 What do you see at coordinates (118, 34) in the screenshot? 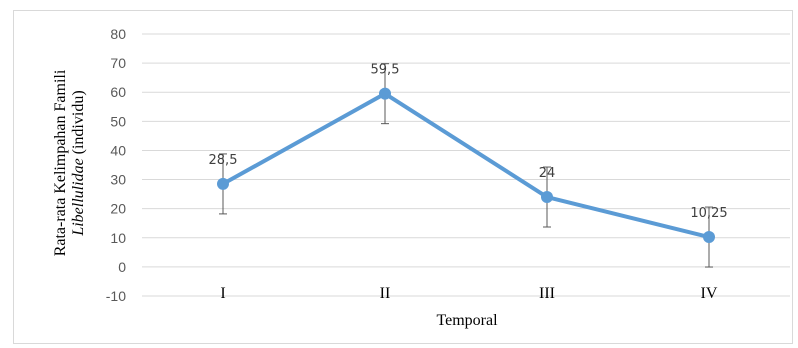
I see `y-tick-label: 80` at bounding box center [118, 34].